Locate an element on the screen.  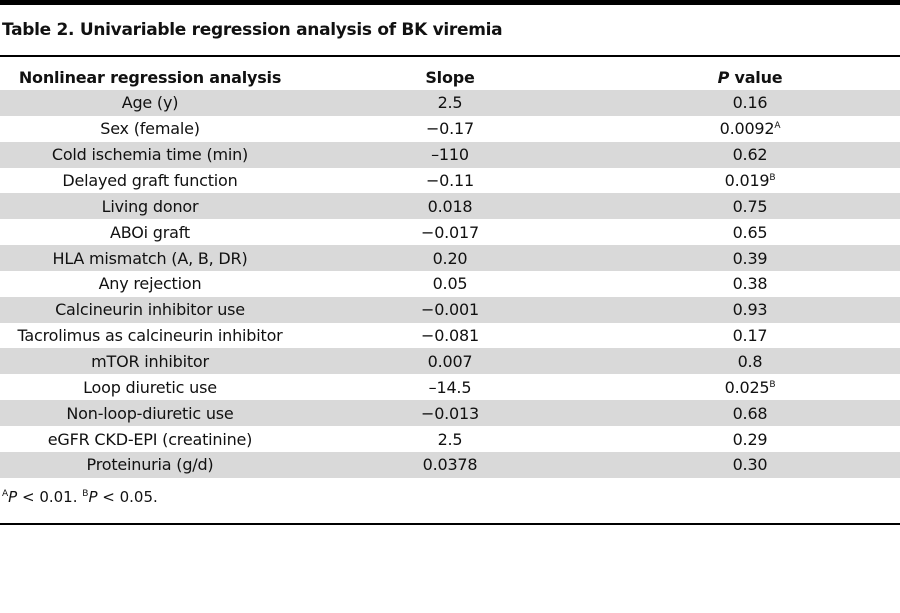
table-row: Calcineurin inhibitor use −0.001 0.93 is located at coordinates (450, 309).